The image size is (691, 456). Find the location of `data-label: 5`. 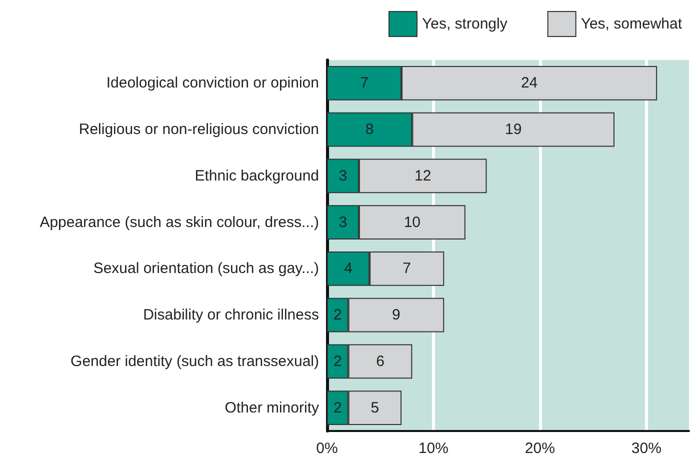

data-label: 5 is located at coordinates (375, 407).